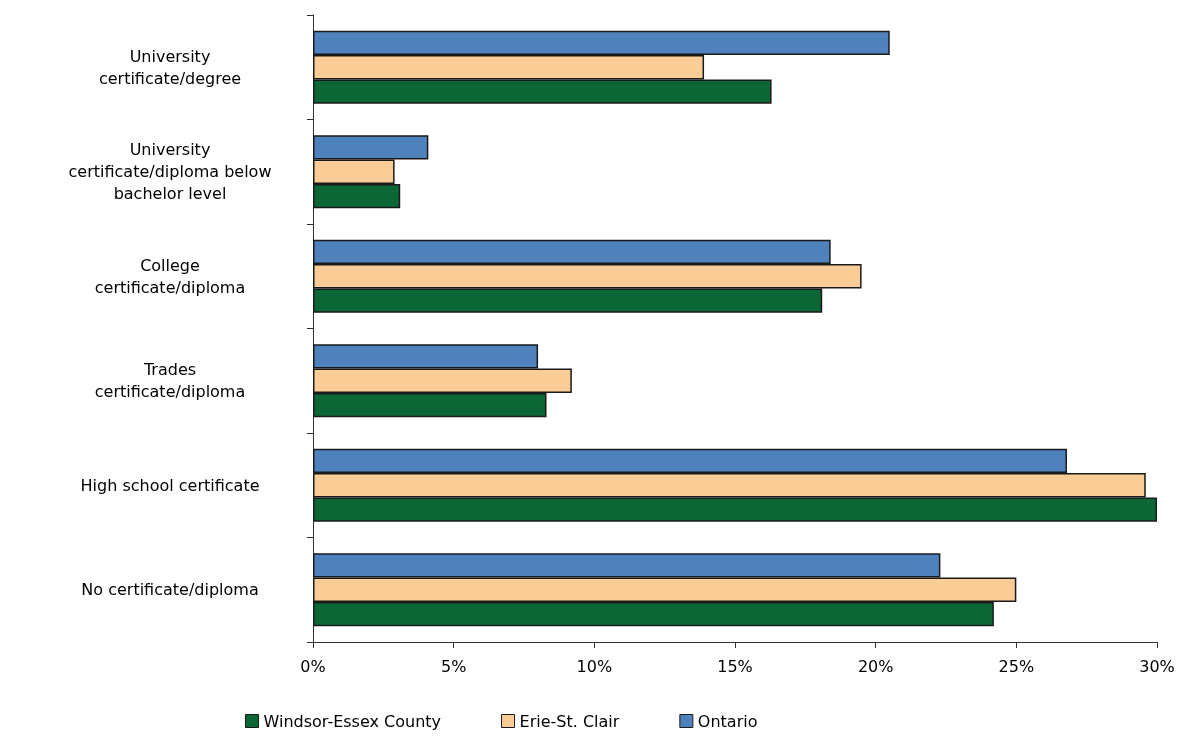 The height and width of the screenshot is (742, 1191). What do you see at coordinates (735, 666) in the screenshot?
I see `x-tick-label: 15%` at bounding box center [735, 666].